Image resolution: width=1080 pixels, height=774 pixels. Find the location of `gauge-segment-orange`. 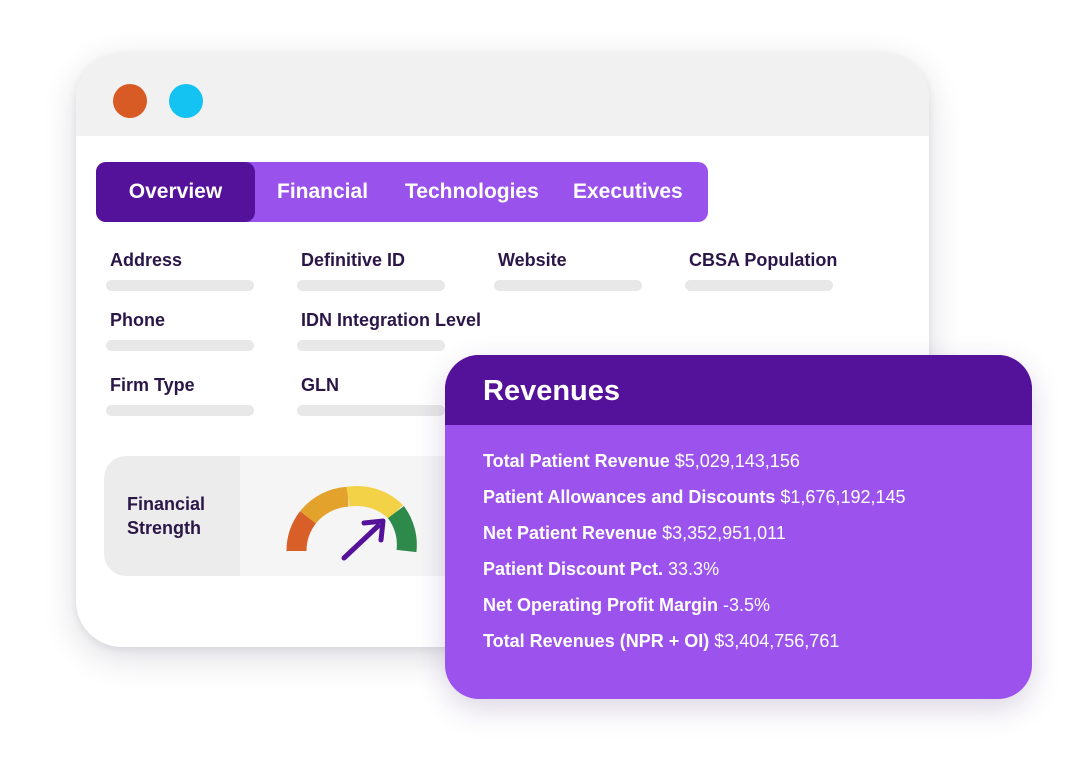

gauge-segment-orange is located at coordinates (325, 505).